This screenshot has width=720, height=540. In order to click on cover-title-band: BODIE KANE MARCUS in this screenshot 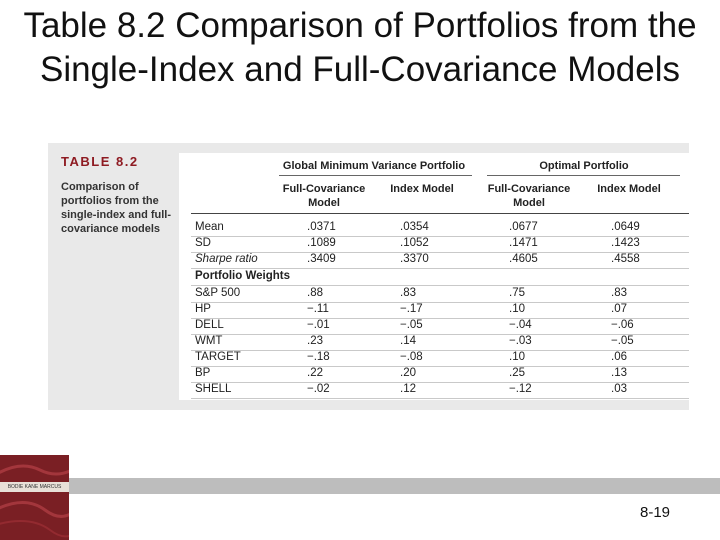, I will do `click(34, 487)`.